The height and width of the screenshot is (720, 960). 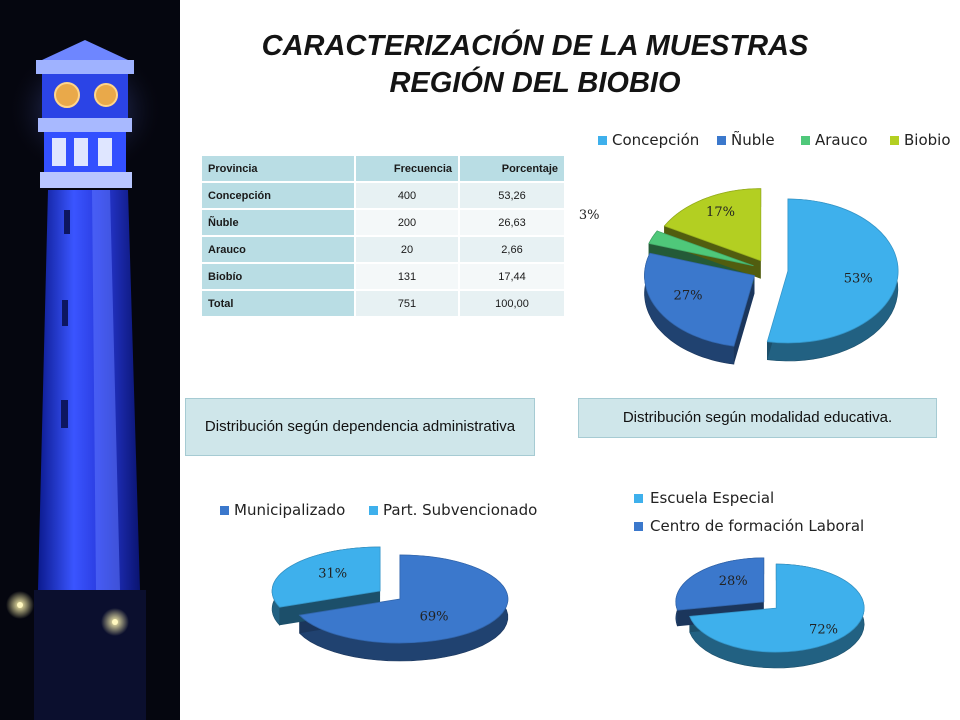 I want to click on legend-label: Escuela Especial, so click(x=712, y=498).